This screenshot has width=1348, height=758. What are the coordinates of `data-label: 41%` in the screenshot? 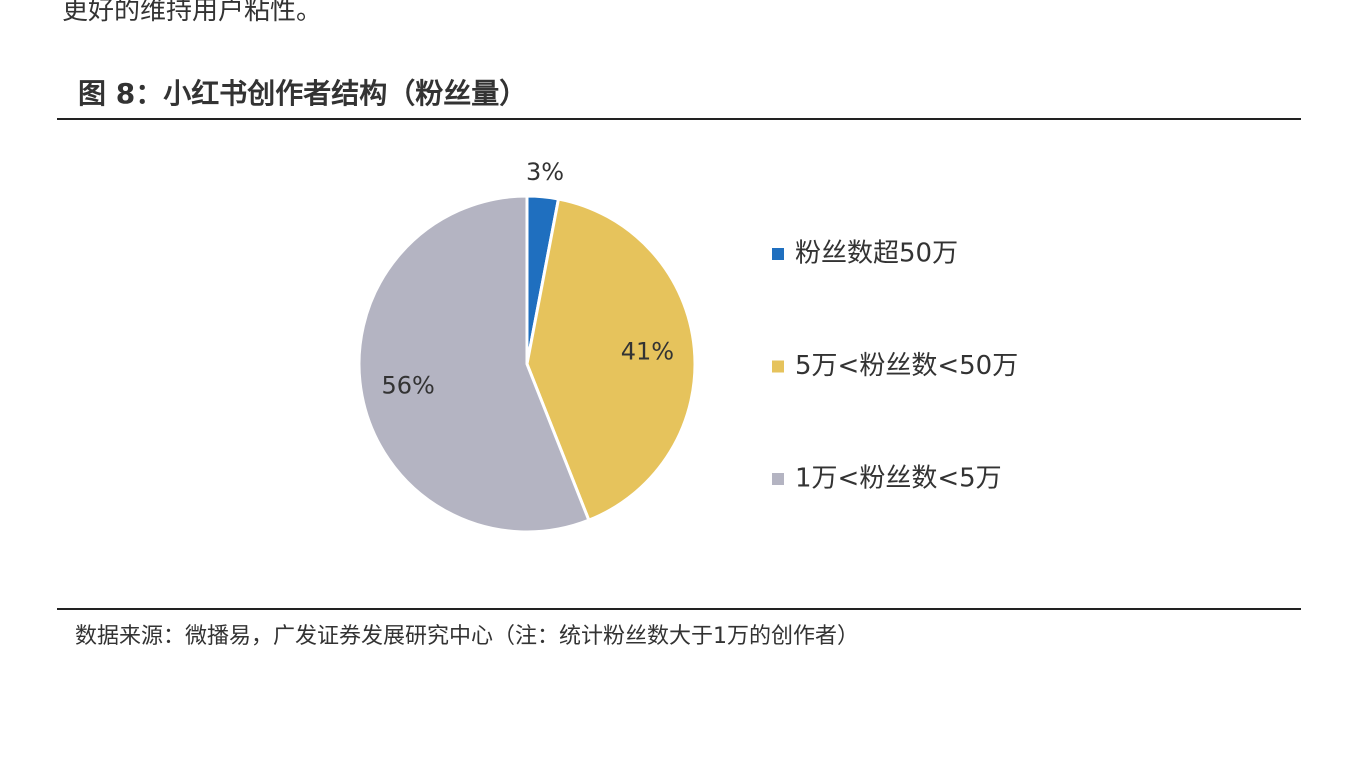 It's located at (647, 352).